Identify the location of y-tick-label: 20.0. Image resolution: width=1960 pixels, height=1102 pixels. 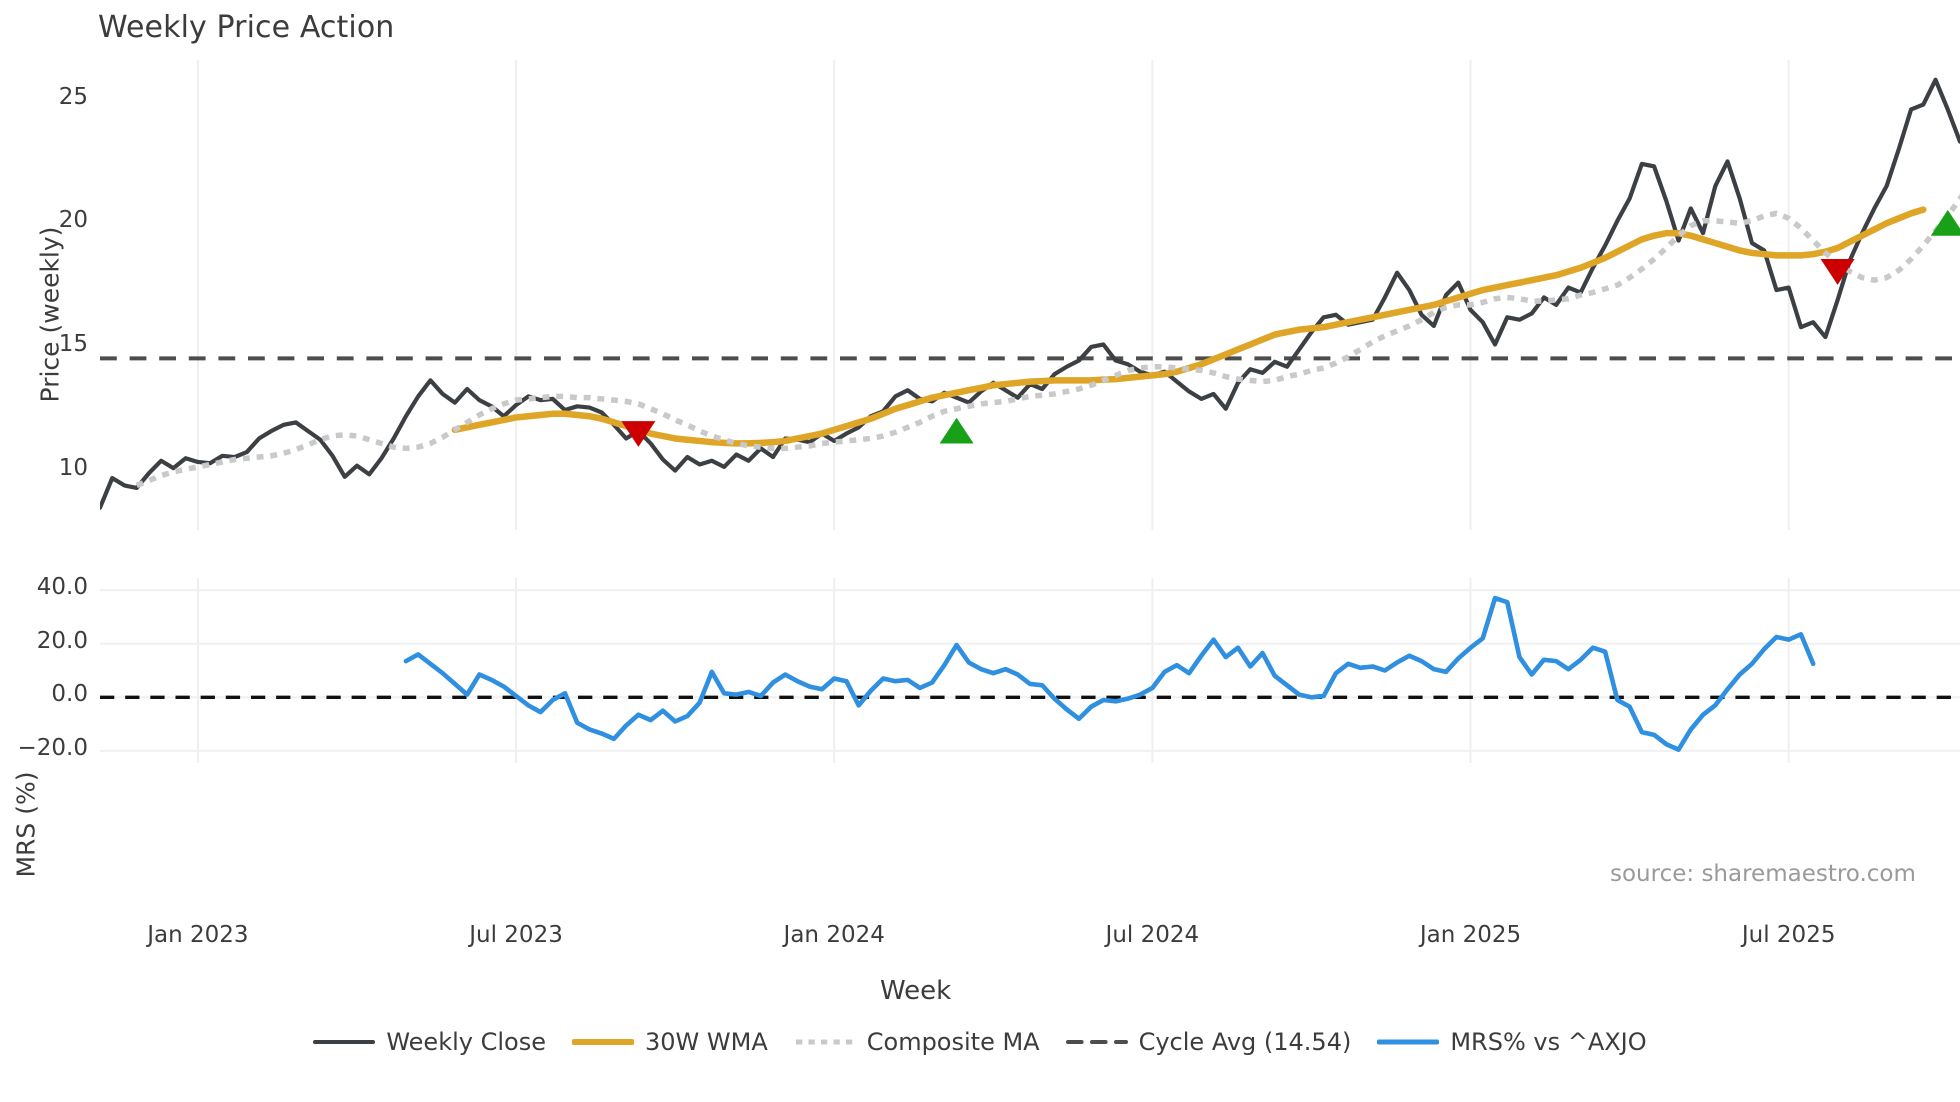
(62, 640).